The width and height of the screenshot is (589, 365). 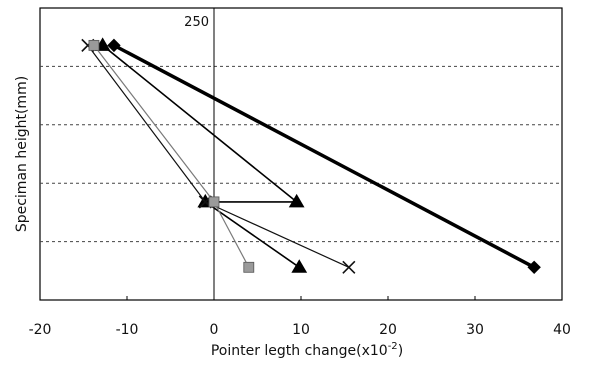 What do you see at coordinates (400, 351) in the screenshot?
I see `x-axis-title-close: )` at bounding box center [400, 351].